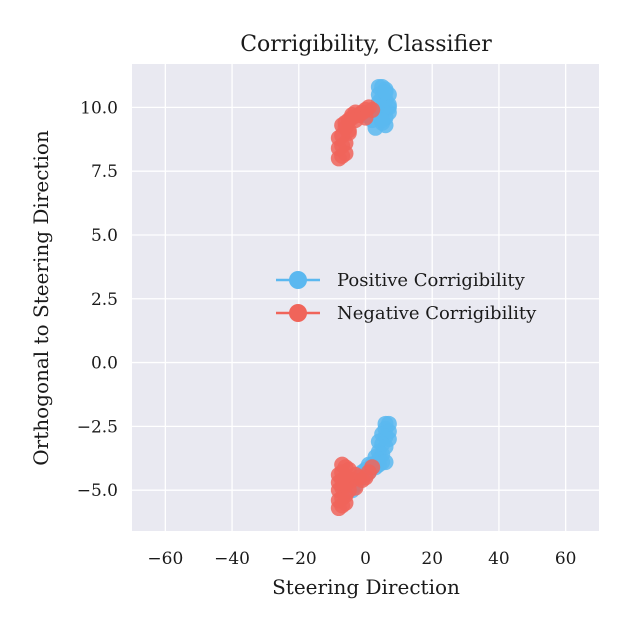  Describe the element at coordinates (99, 108) in the screenshot. I see `y-tick-label: 10.0` at that location.